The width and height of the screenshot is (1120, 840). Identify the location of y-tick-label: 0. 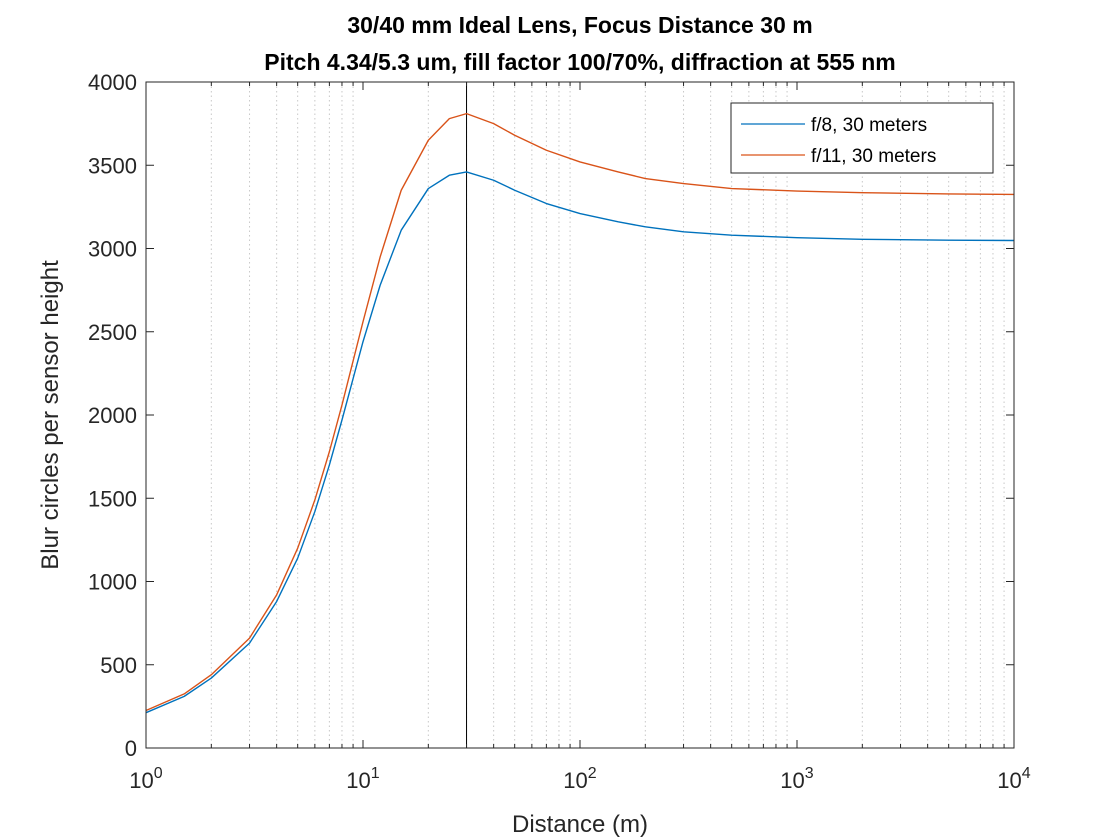
(131, 748).